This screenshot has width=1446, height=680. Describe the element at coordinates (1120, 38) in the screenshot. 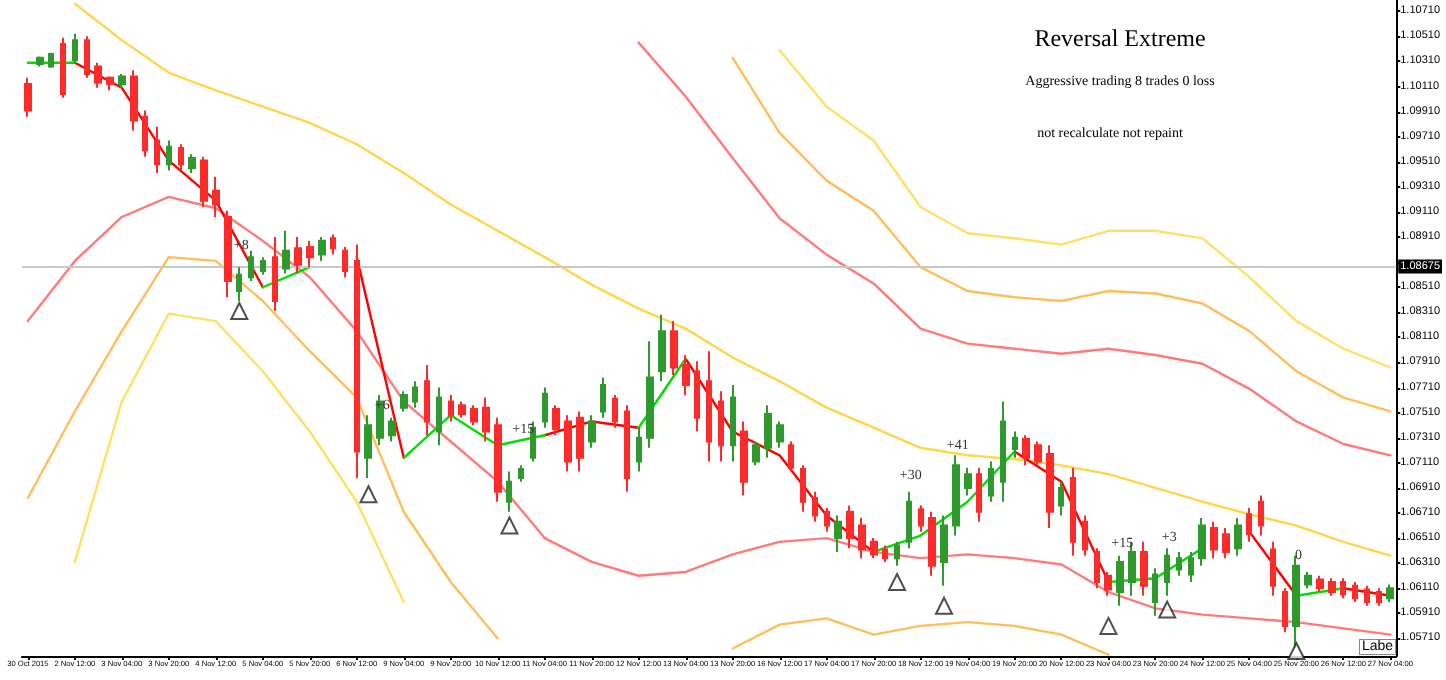

I see `text: Reversal Extreme` at that location.